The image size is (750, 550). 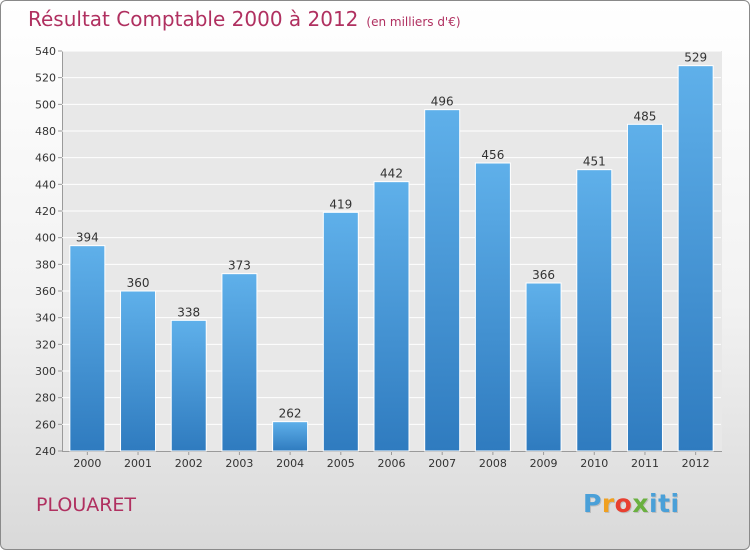 I want to click on x-tick-label: 2004, so click(x=290, y=463).